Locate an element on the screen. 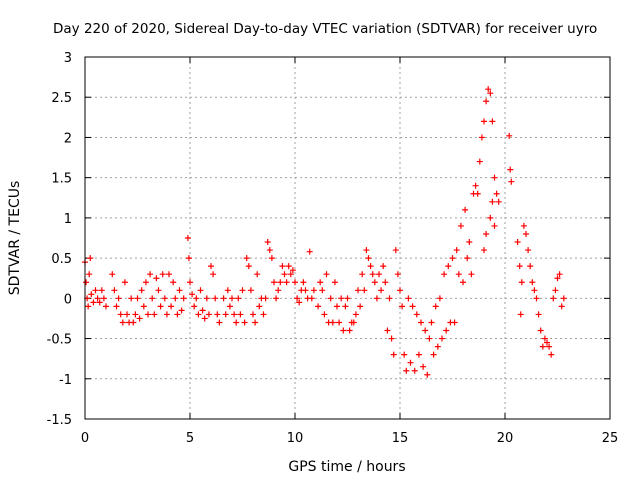  x-tick-label: 10 is located at coordinates (295, 438).